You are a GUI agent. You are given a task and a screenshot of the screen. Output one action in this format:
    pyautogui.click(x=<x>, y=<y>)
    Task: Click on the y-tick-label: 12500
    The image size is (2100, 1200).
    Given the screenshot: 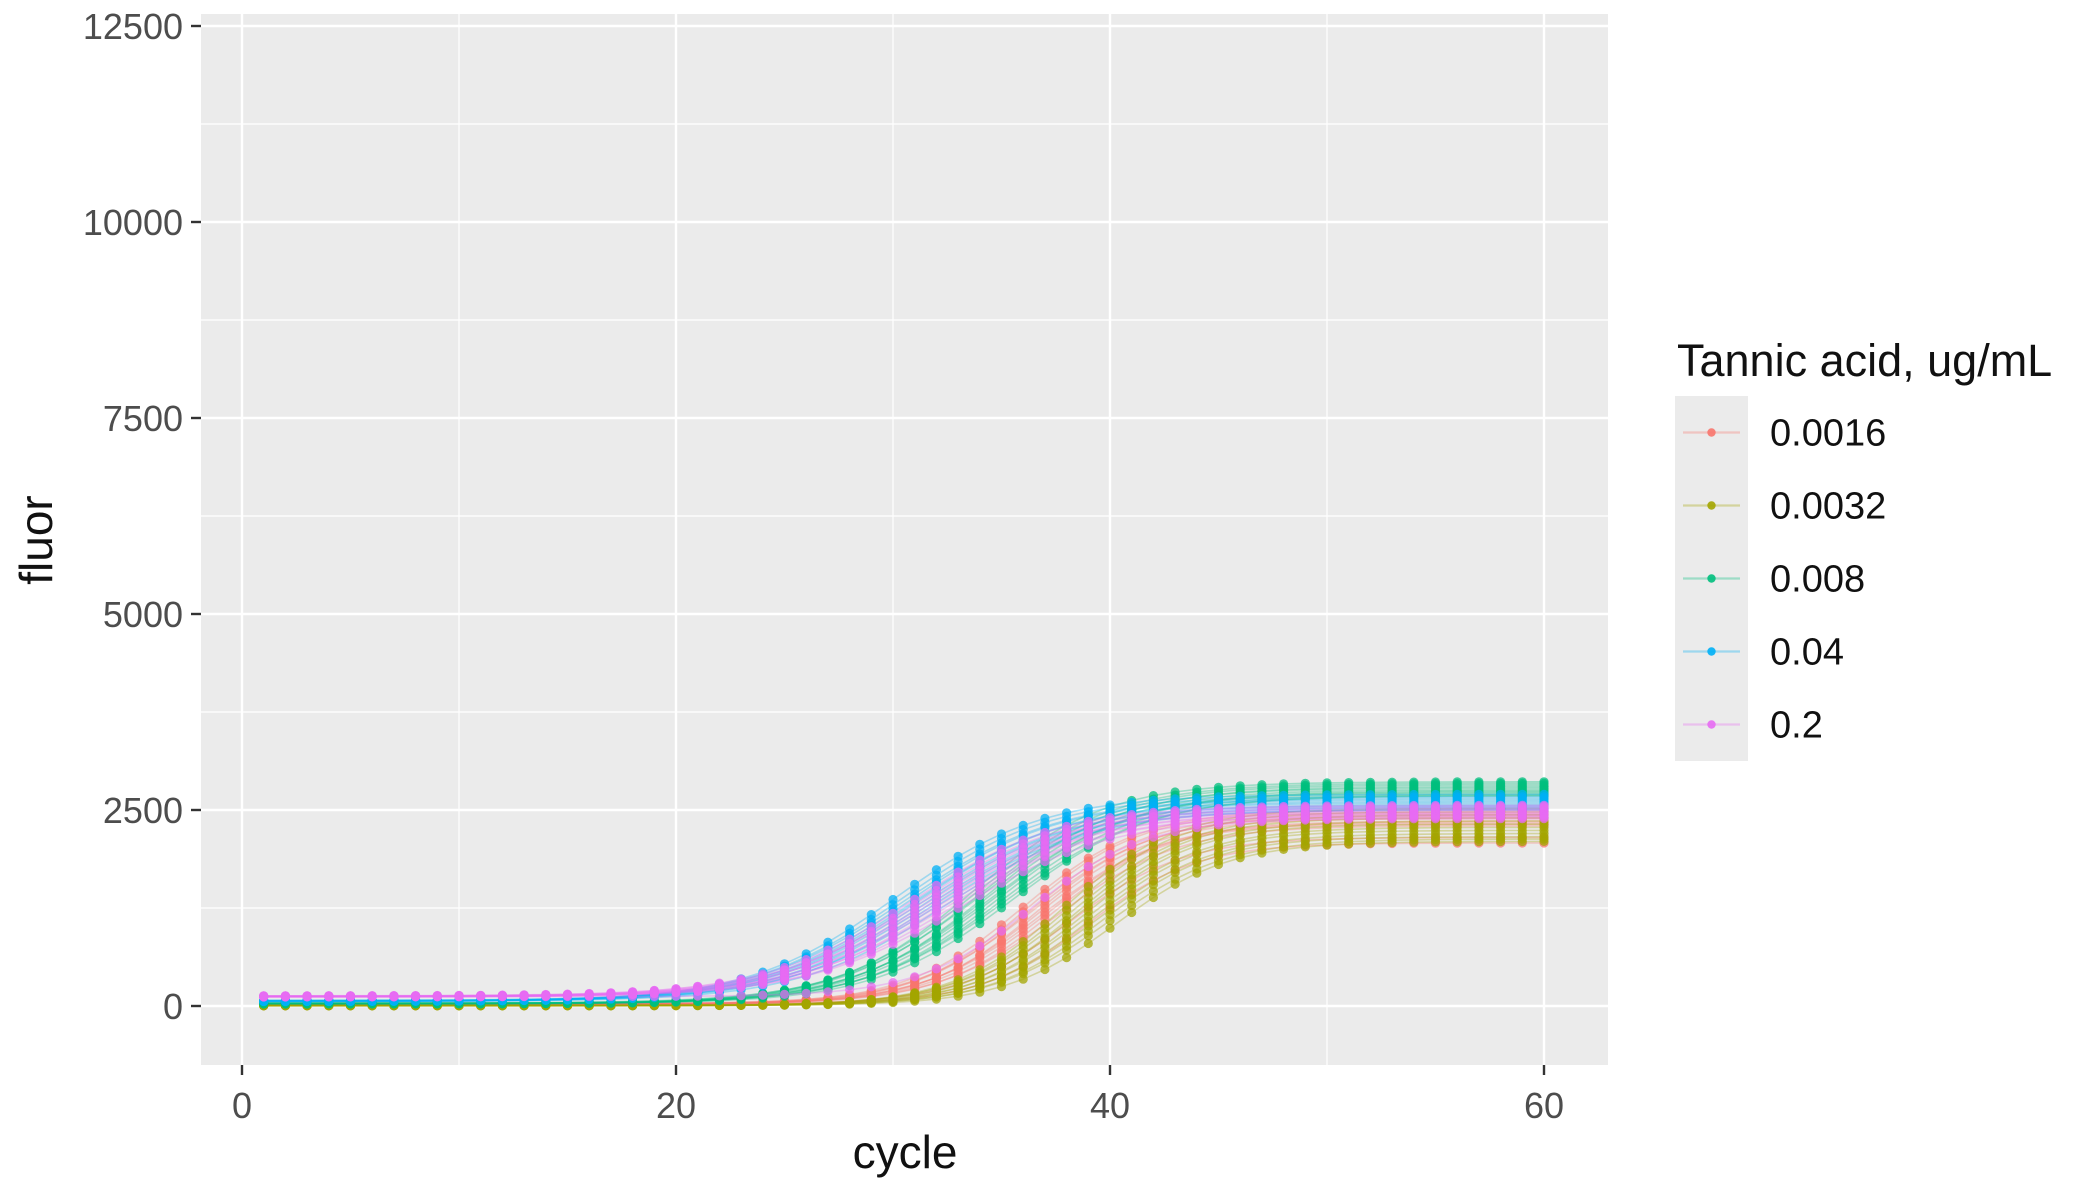 What is the action you would take?
    pyautogui.click(x=133, y=26)
    